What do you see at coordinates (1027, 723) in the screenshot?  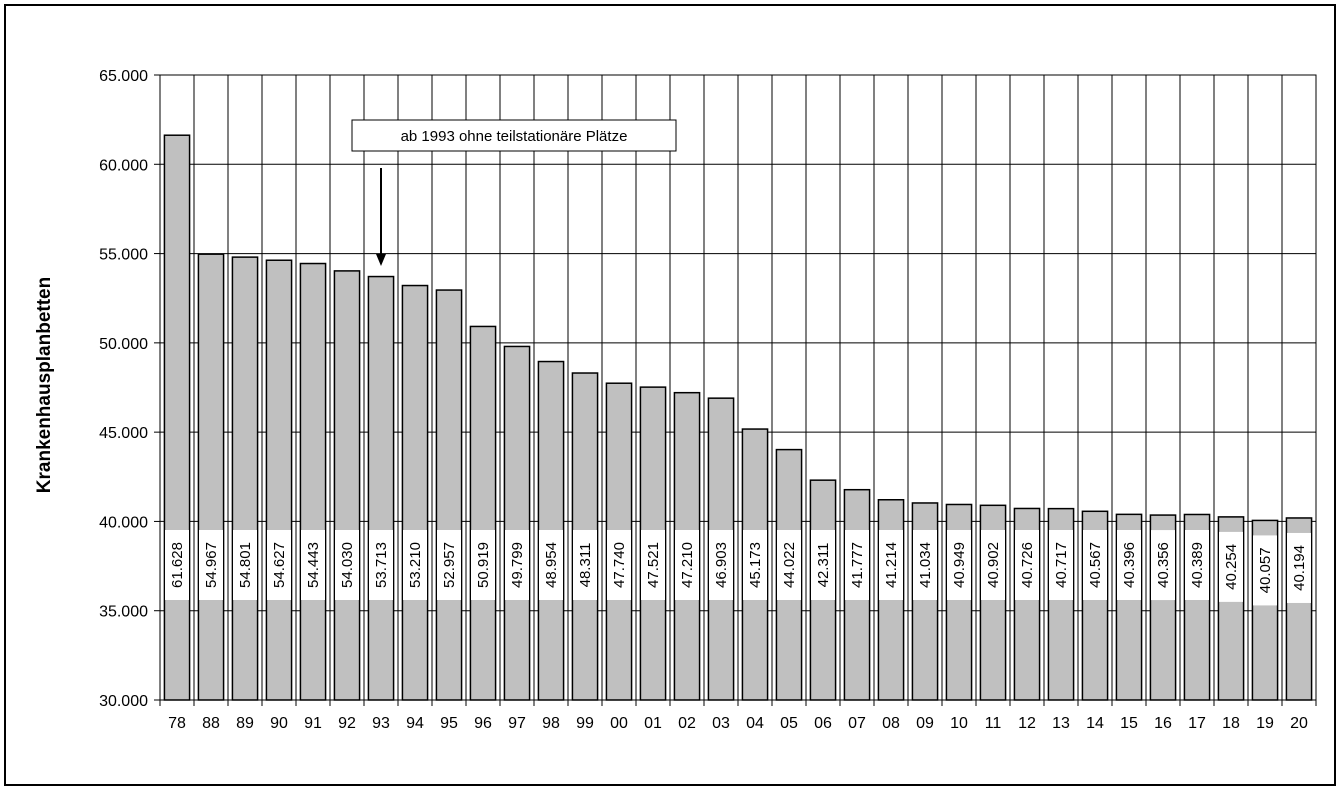 I see `x-tick-label: 12` at bounding box center [1027, 723].